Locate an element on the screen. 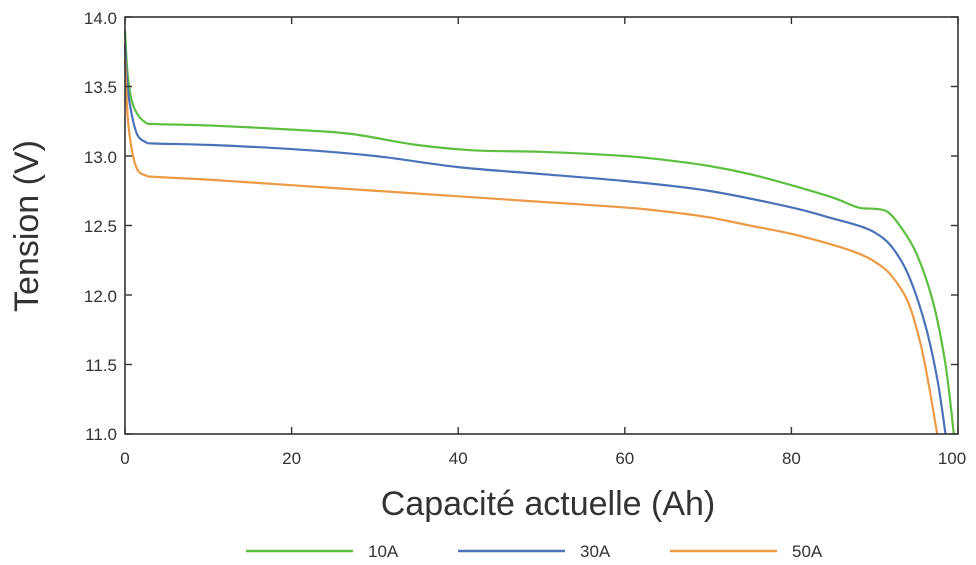  x-tick-label: 40 is located at coordinates (458, 458).